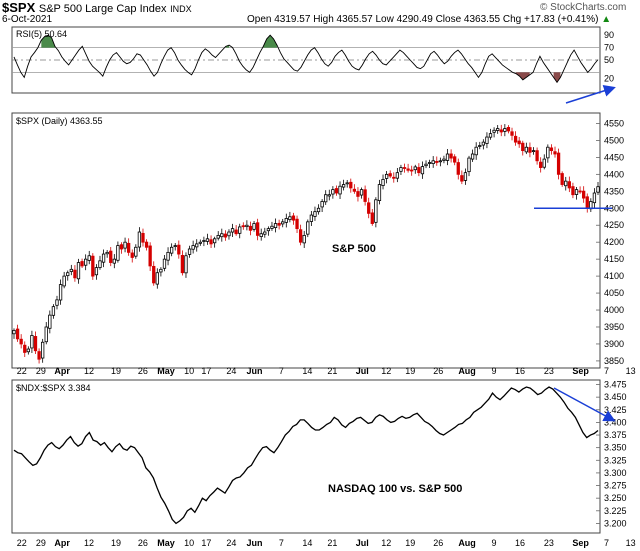 Image resolution: width=640 pixels, height=551 pixels. I want to click on x-tick-label: 16, so click(520, 543).